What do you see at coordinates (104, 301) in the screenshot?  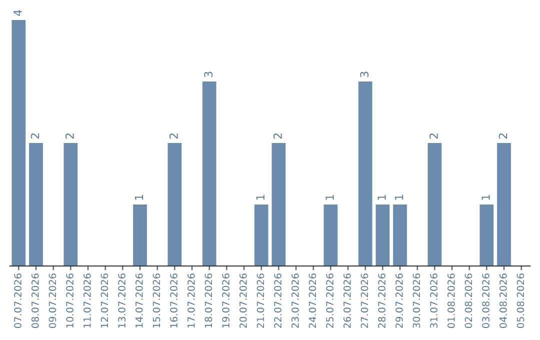 I see `x-tick-label: 12.07.2026` at bounding box center [104, 301].